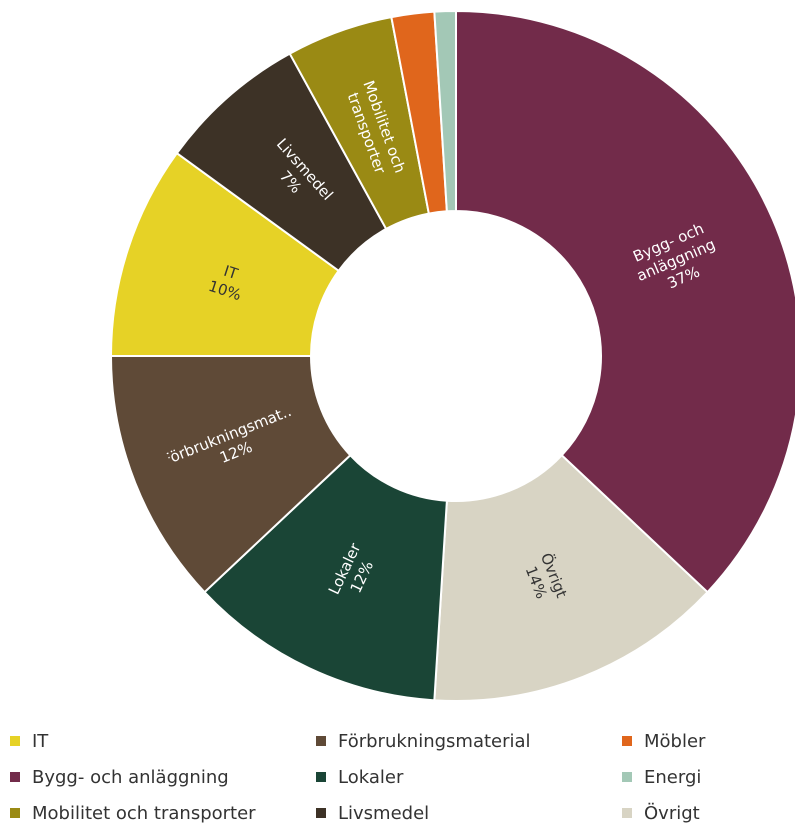 Image resolution: width=795 pixels, height=829 pixels. What do you see at coordinates (672, 813) in the screenshot?
I see `legend-label: Övrigt` at bounding box center [672, 813].